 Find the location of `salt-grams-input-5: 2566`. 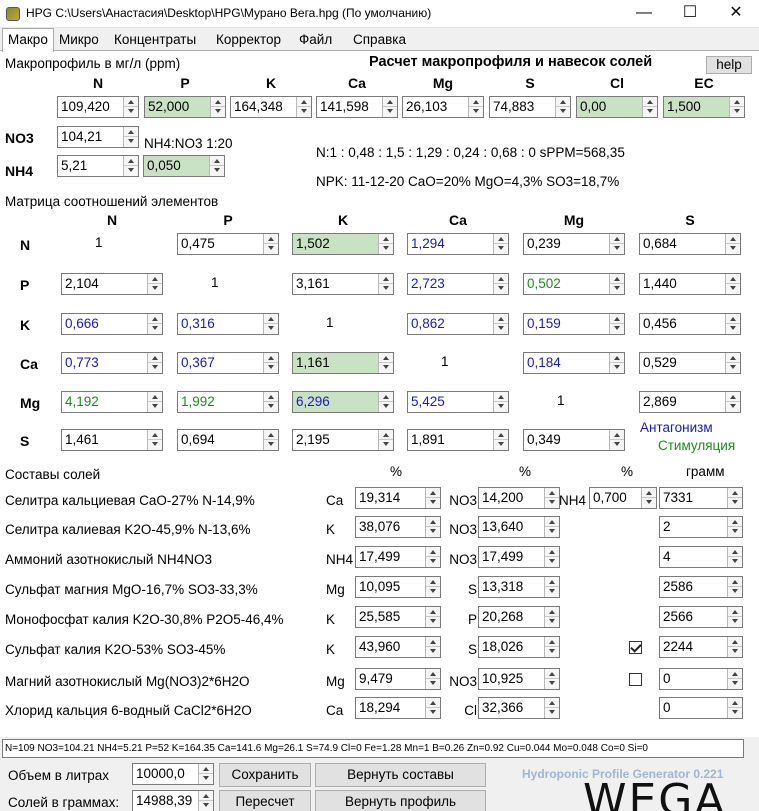

salt-grams-input-5: 2566 is located at coordinates (701, 617).